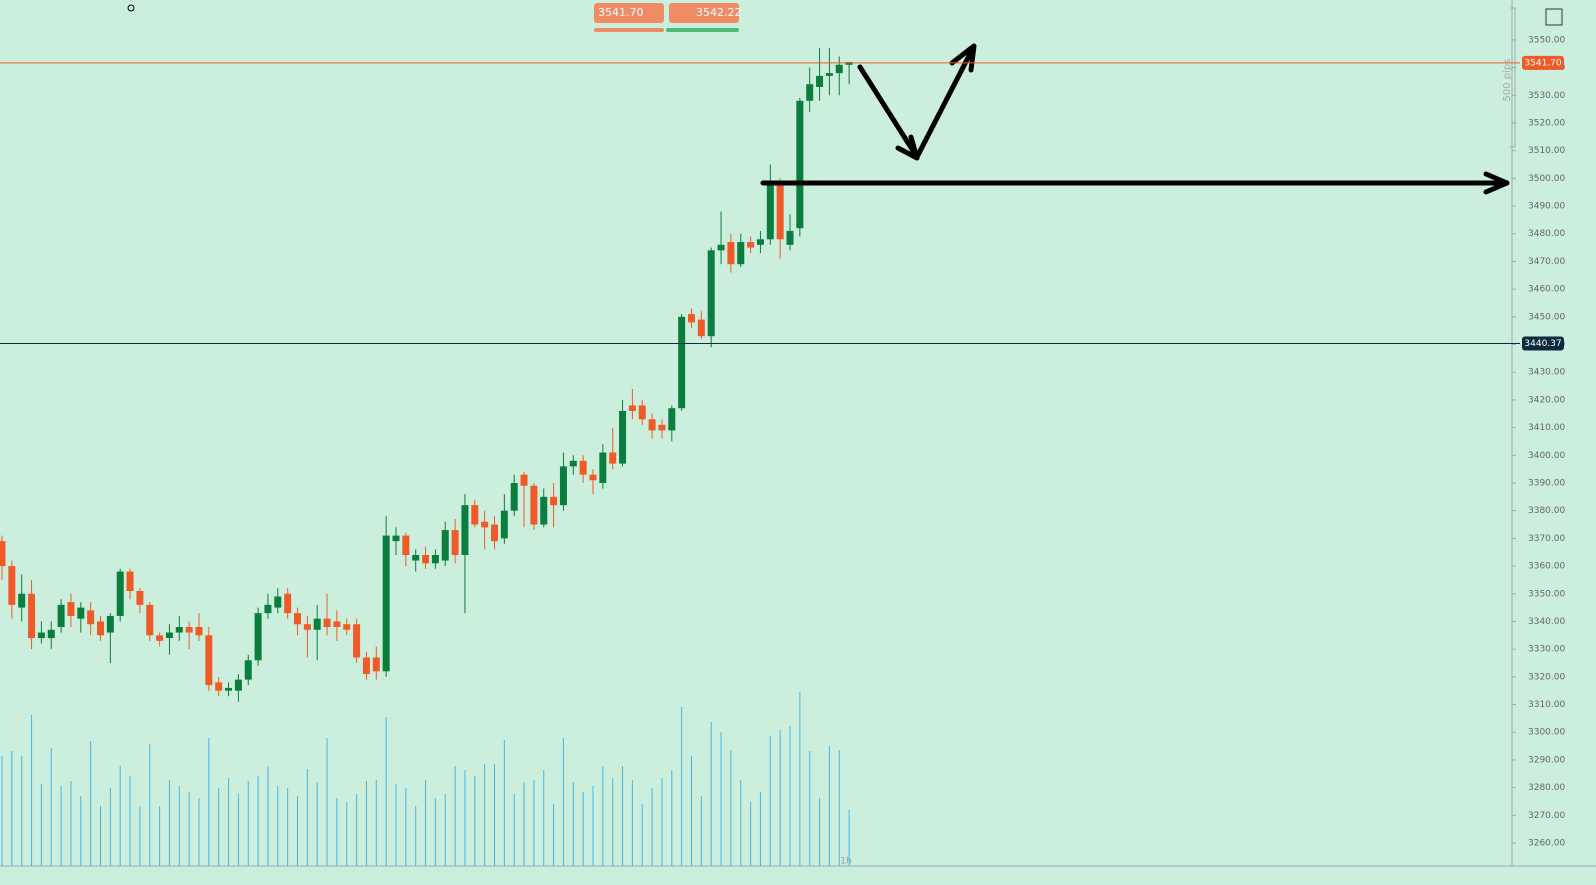 The image size is (1596, 885). I want to click on y-tick-label: 3520.00, so click(1546, 123).